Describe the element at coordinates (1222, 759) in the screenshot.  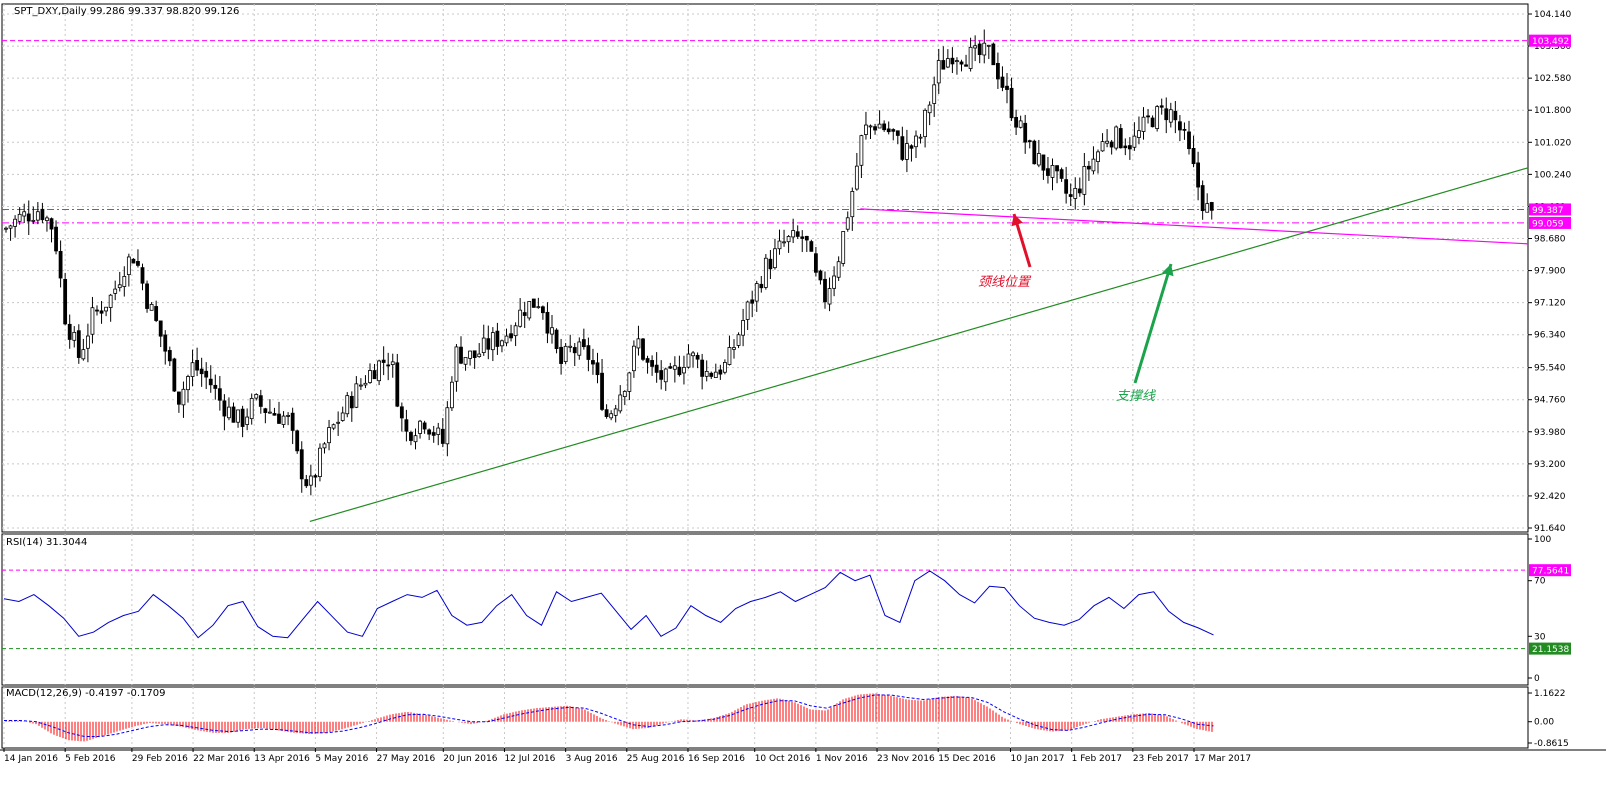
I see `date-tick-label: 17 Mar 2017` at that location.